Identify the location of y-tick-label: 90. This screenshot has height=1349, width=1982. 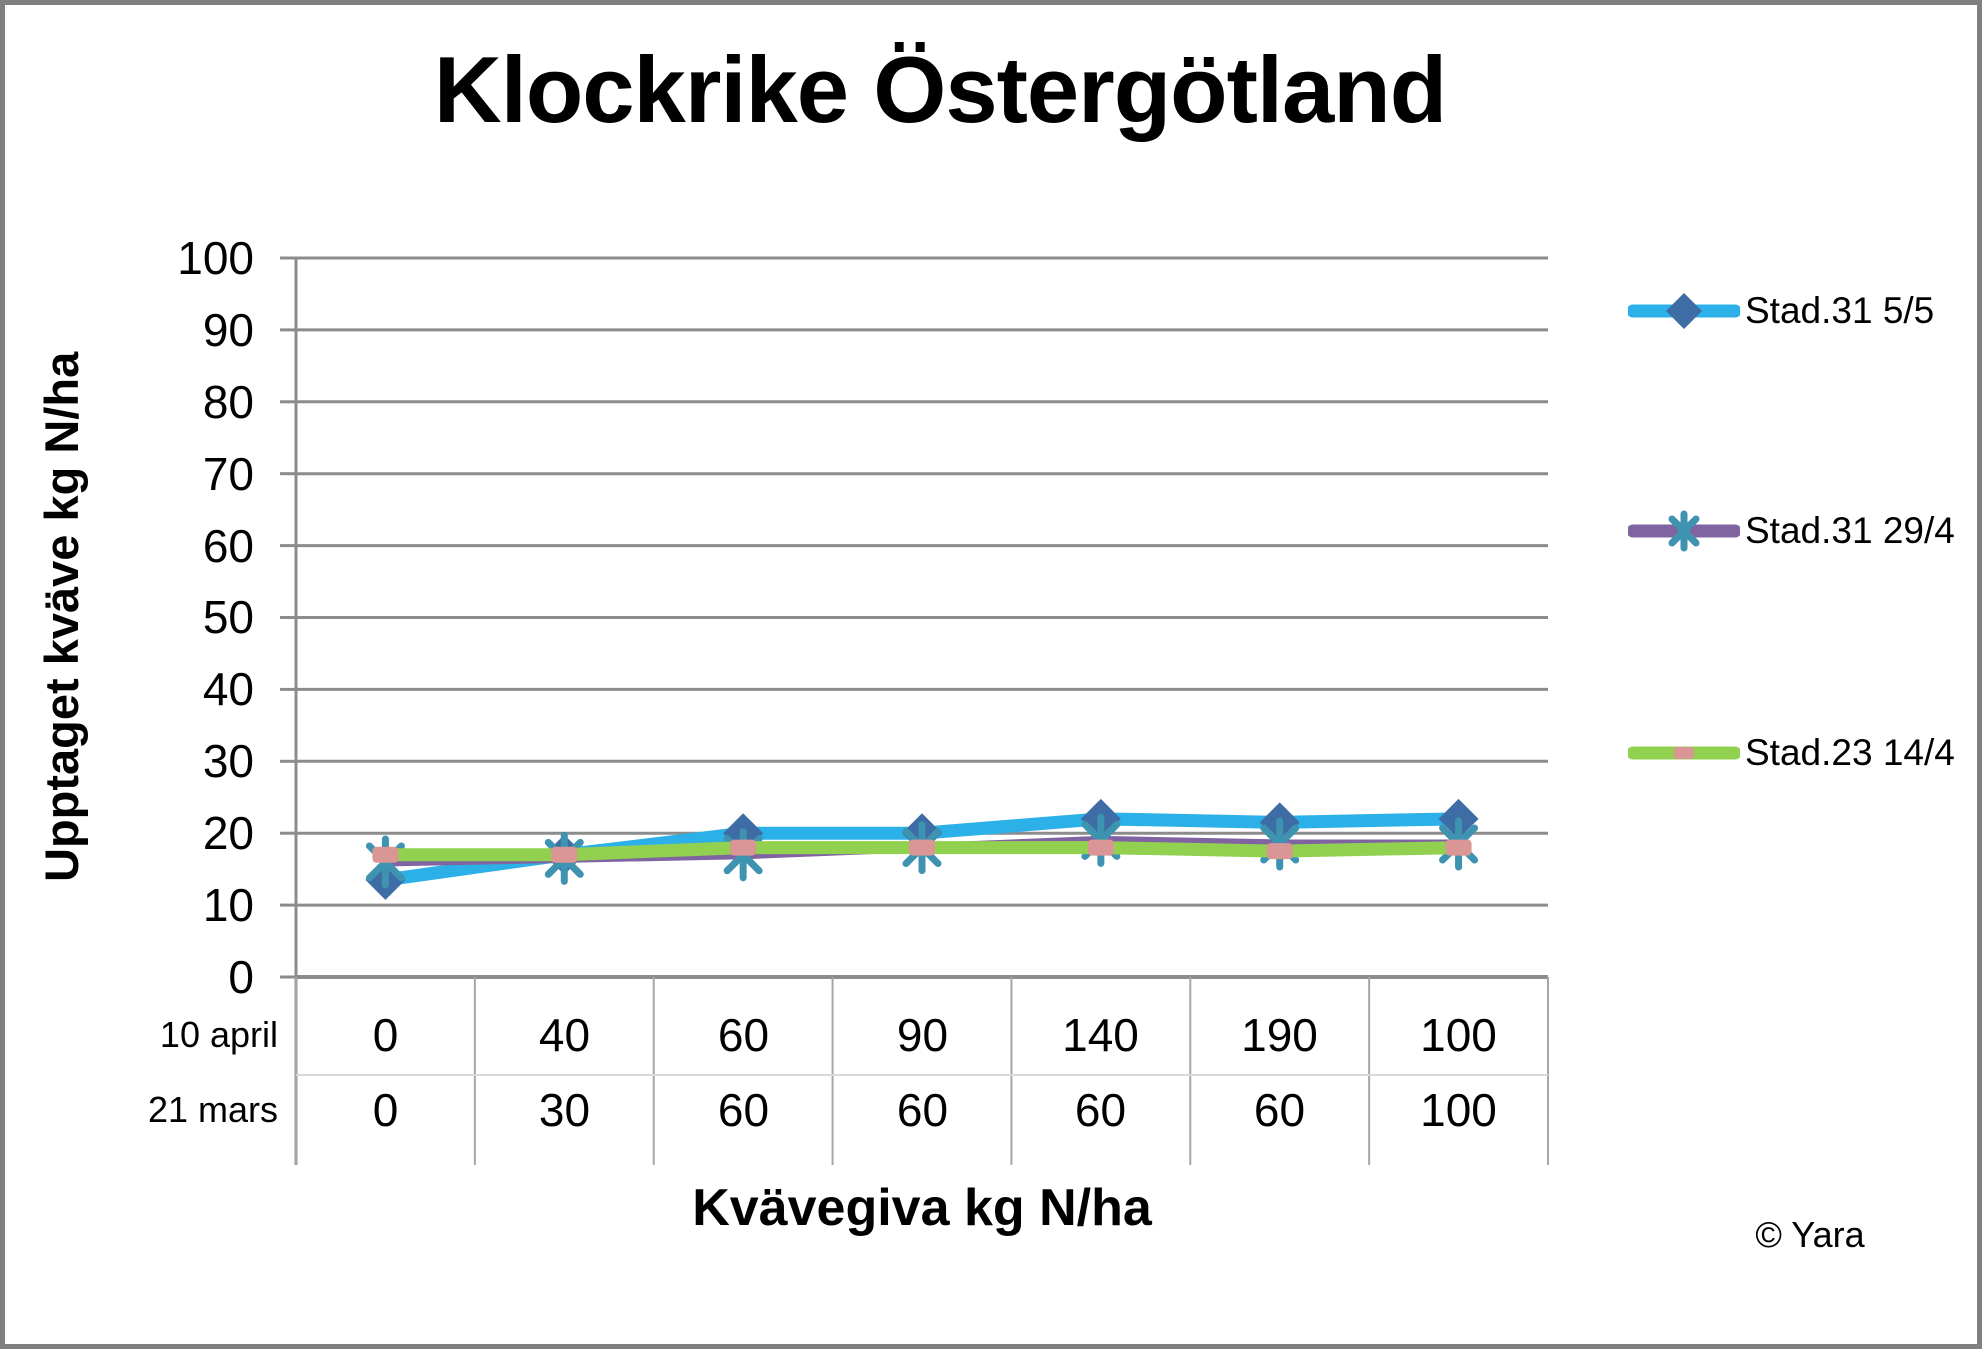
(228, 330).